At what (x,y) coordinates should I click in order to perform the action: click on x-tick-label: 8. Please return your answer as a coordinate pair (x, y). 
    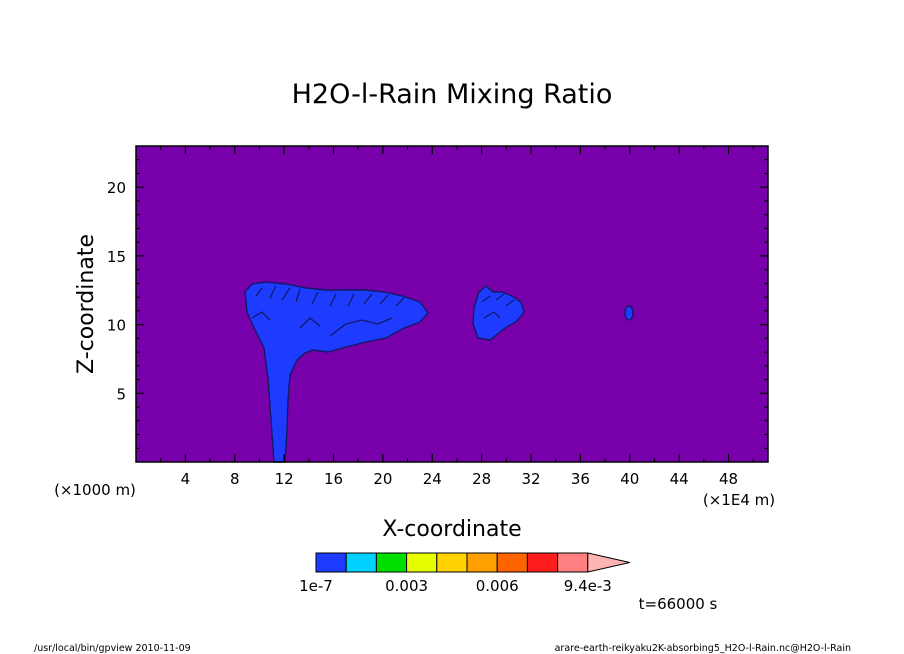
    Looking at the image, I should click on (235, 479).